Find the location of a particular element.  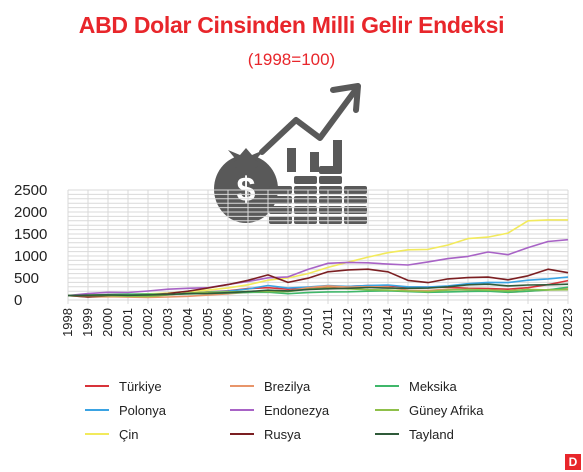

x-tick-label: 2019 is located at coordinates (487, 322).